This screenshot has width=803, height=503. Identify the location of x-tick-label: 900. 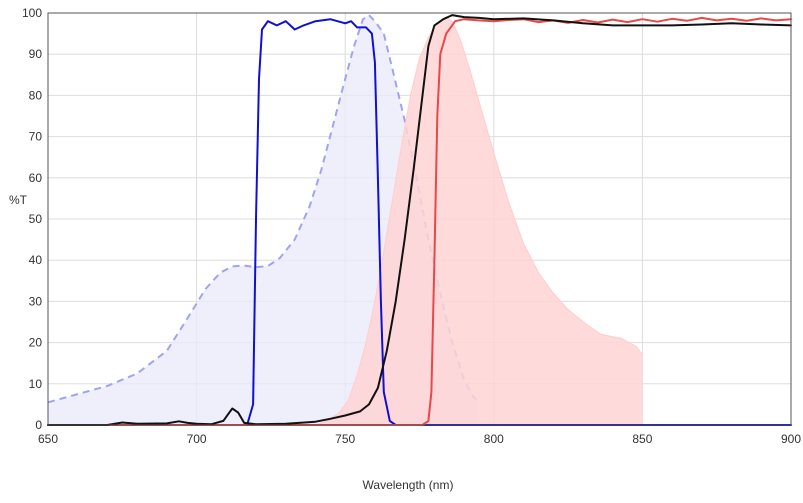
(791, 439).